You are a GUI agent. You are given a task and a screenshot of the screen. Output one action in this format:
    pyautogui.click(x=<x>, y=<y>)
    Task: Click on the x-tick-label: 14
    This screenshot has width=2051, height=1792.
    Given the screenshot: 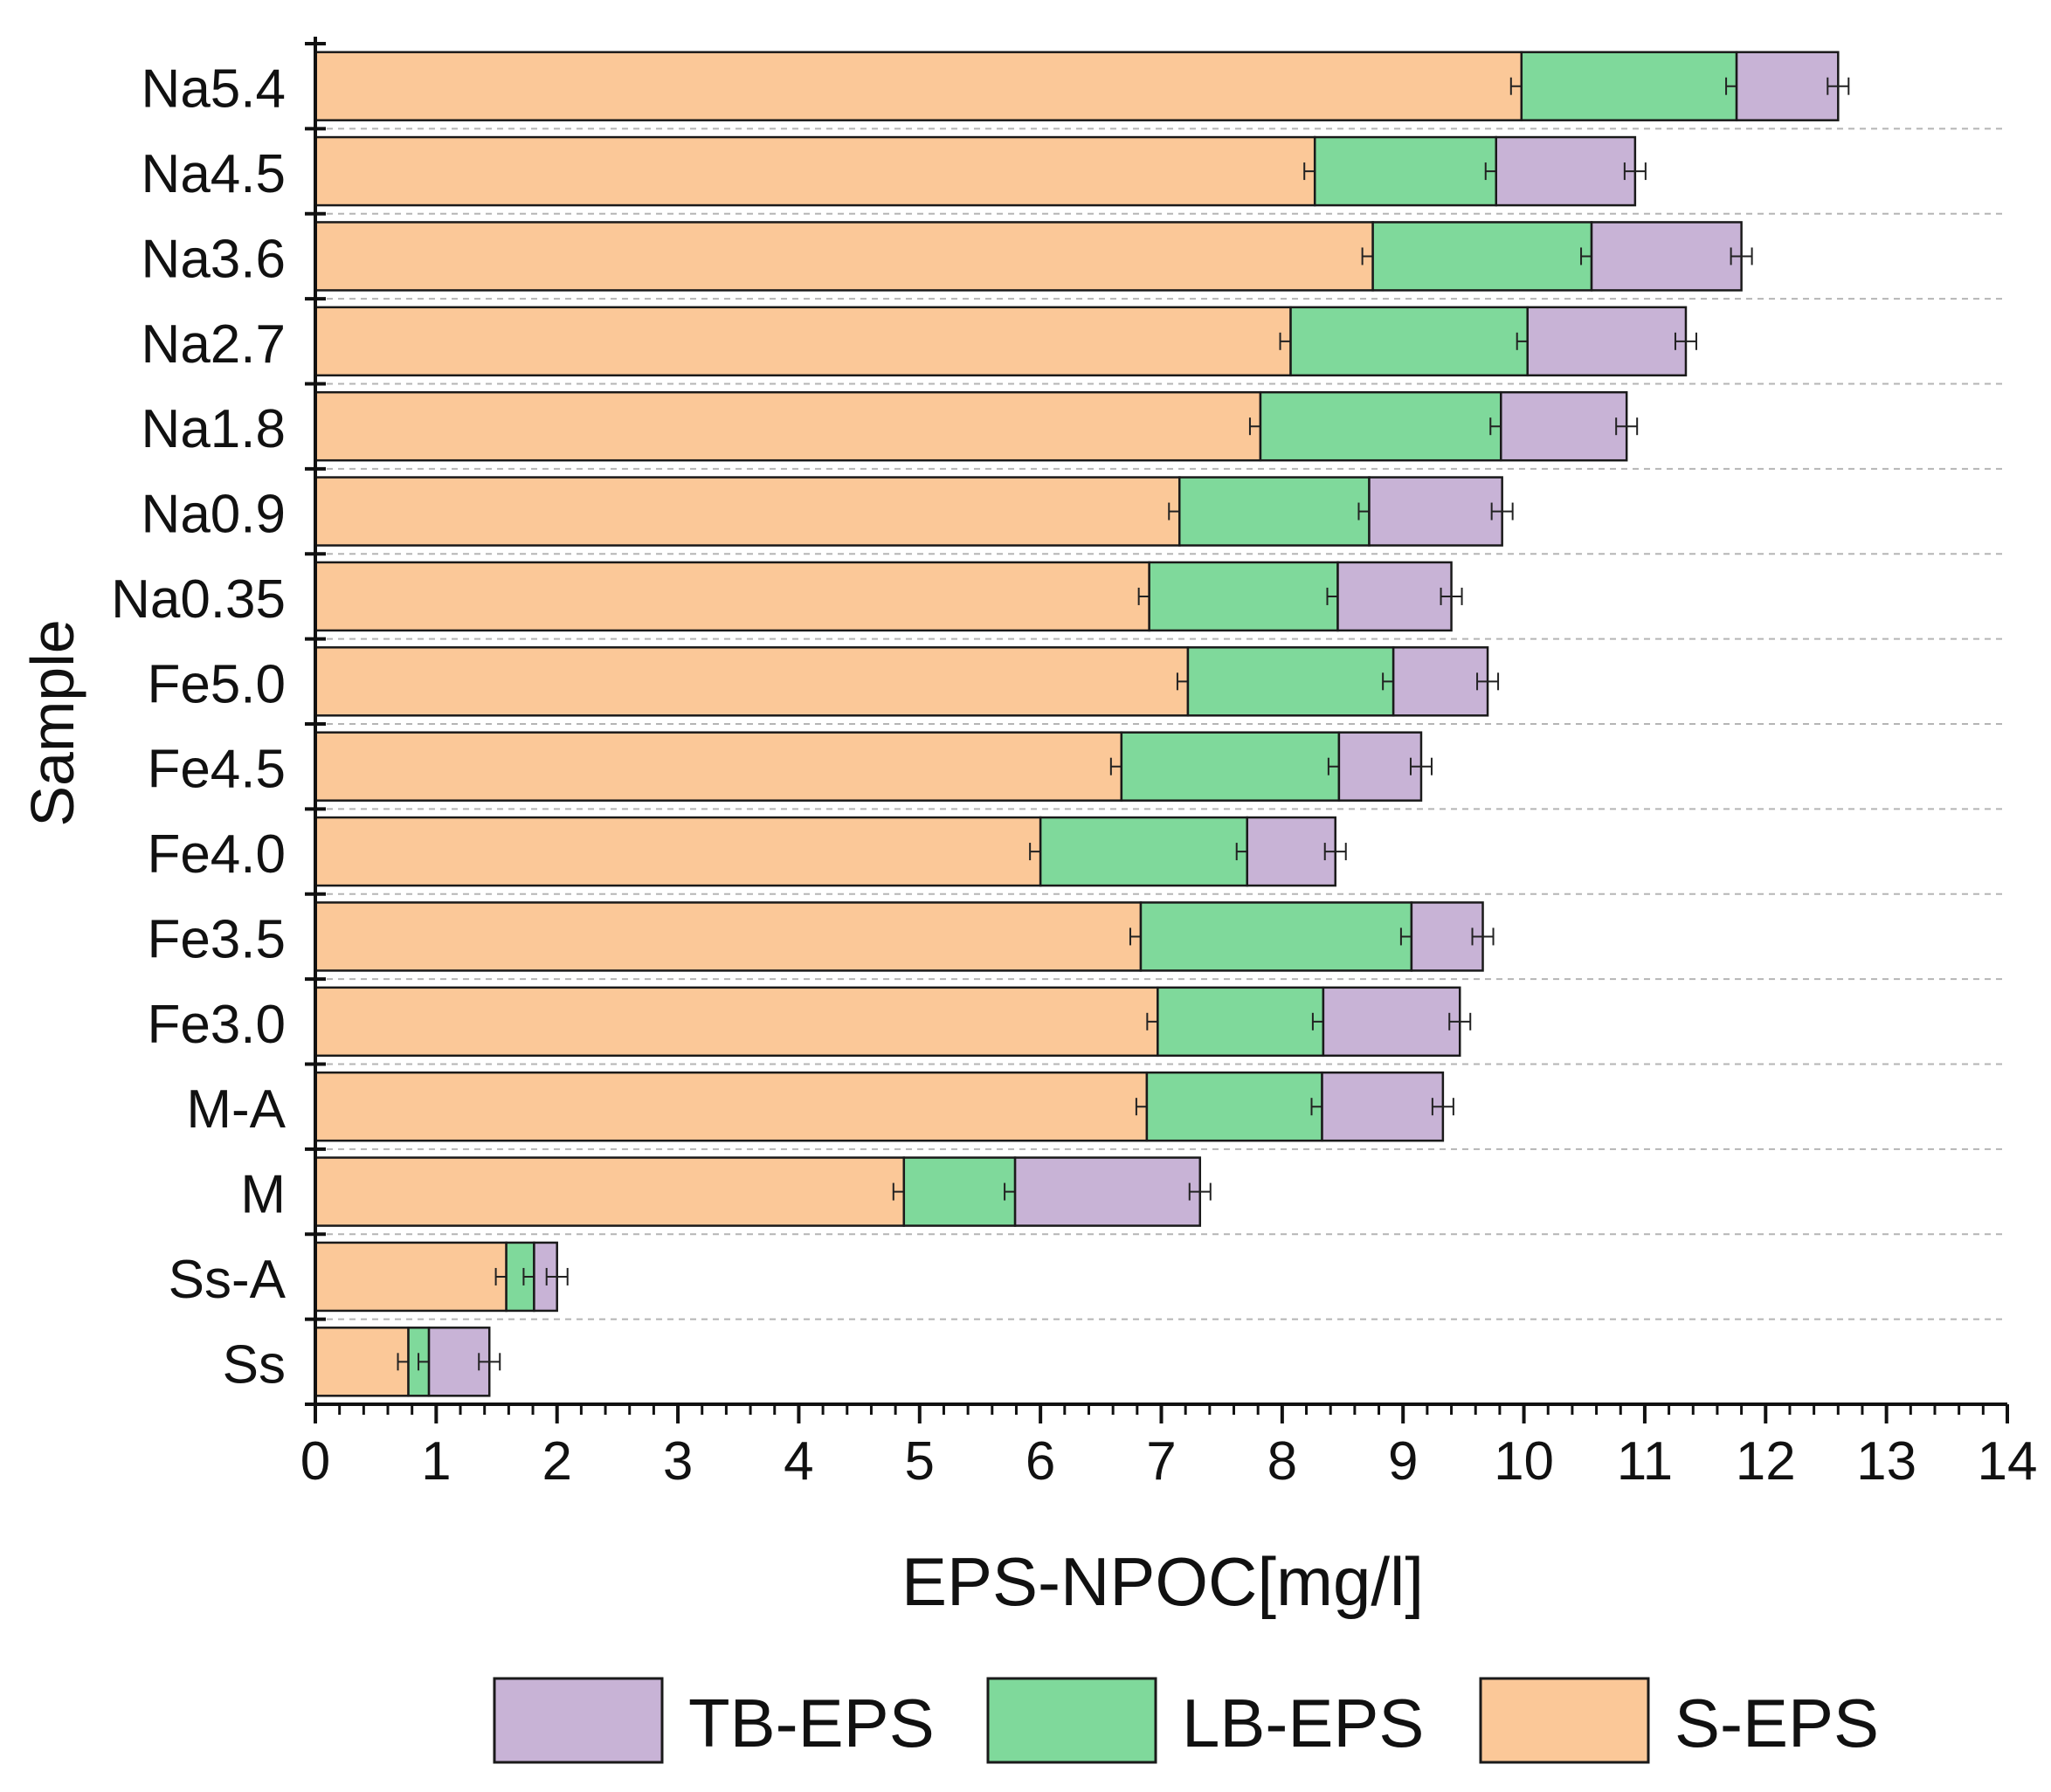 What is the action you would take?
    pyautogui.click(x=2008, y=1461)
    